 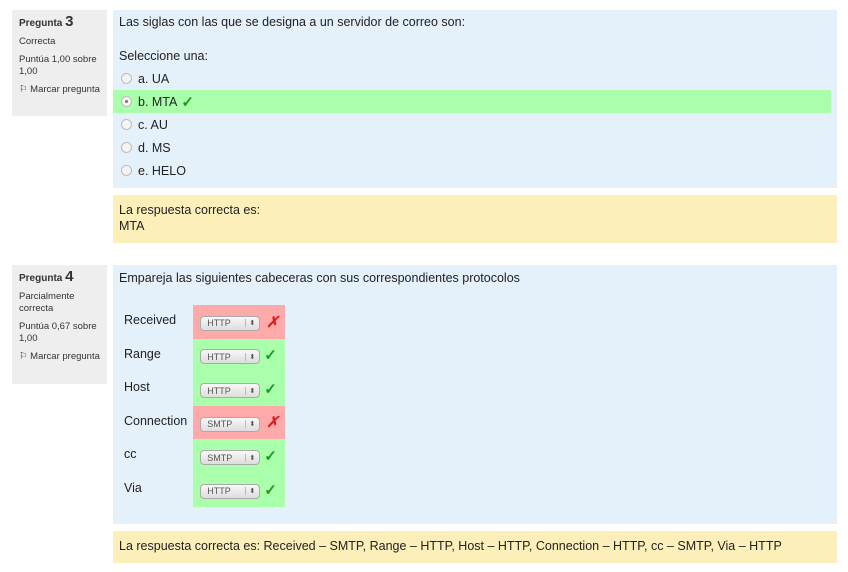 I want to click on q4-state: Parcialmente correcta, so click(x=47, y=302).